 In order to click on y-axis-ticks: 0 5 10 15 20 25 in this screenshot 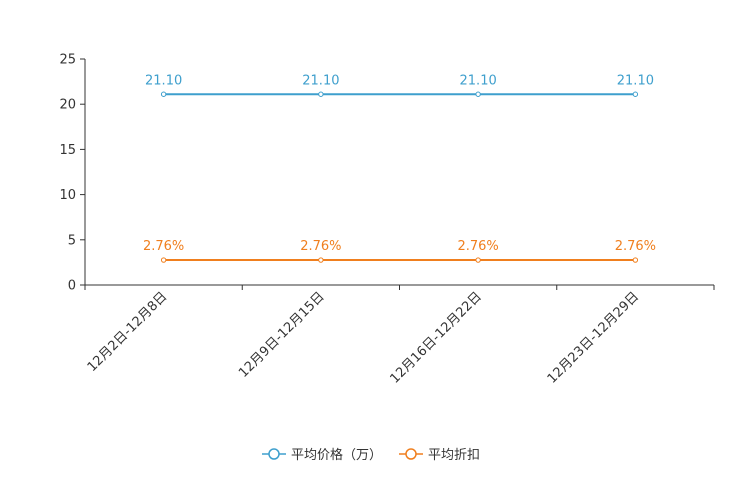, I will do `click(72, 173)`.